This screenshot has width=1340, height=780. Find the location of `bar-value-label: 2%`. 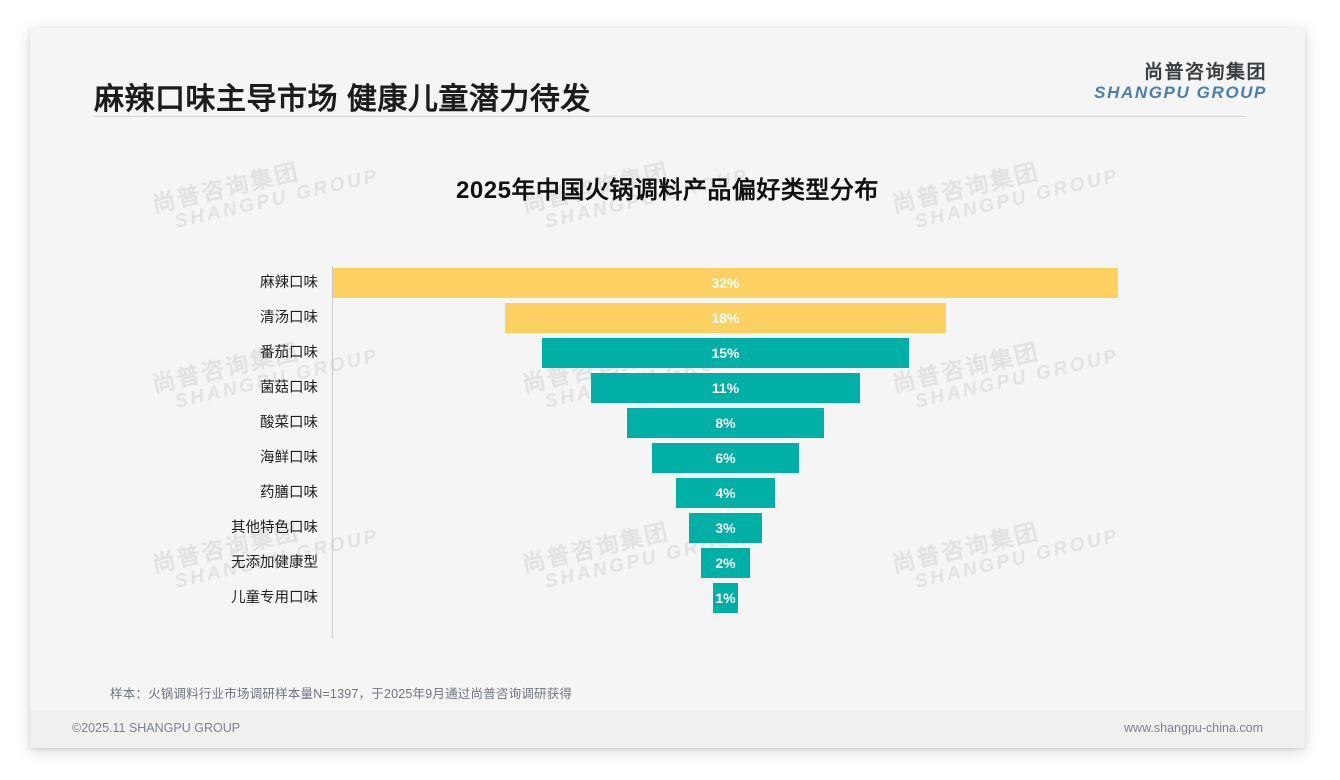

bar-value-label: 2% is located at coordinates (725, 563).